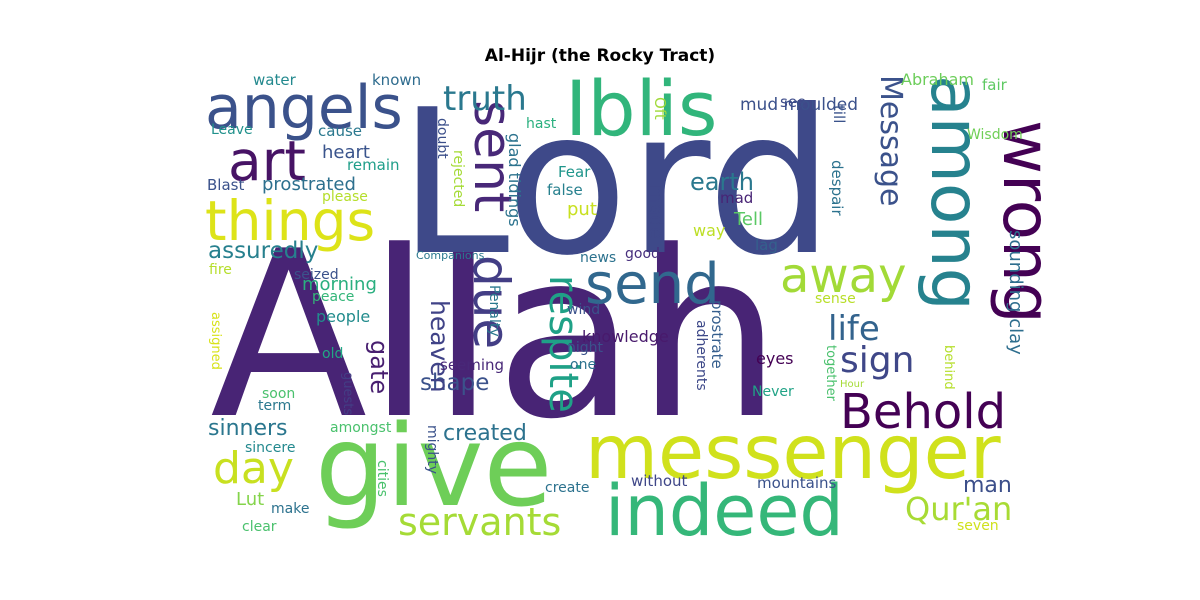 The height and width of the screenshot is (600, 1200). Describe the element at coordinates (567, 488) in the screenshot. I see `word-create: create` at that location.